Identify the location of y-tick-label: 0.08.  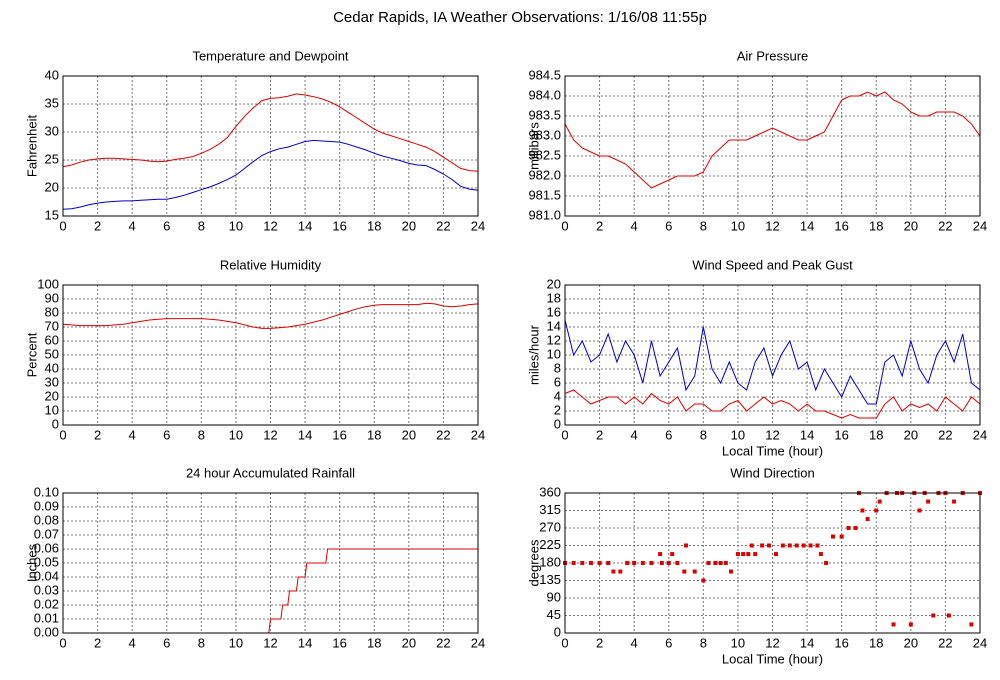
(46, 519).